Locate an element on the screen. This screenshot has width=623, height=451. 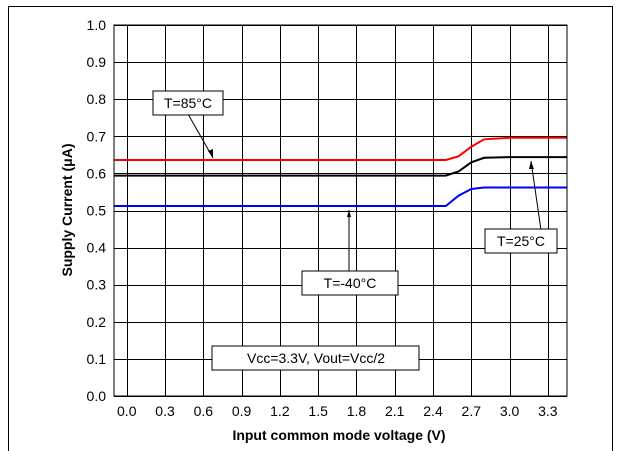
annotation-m40c: T=-40°C is located at coordinates (350, 283).